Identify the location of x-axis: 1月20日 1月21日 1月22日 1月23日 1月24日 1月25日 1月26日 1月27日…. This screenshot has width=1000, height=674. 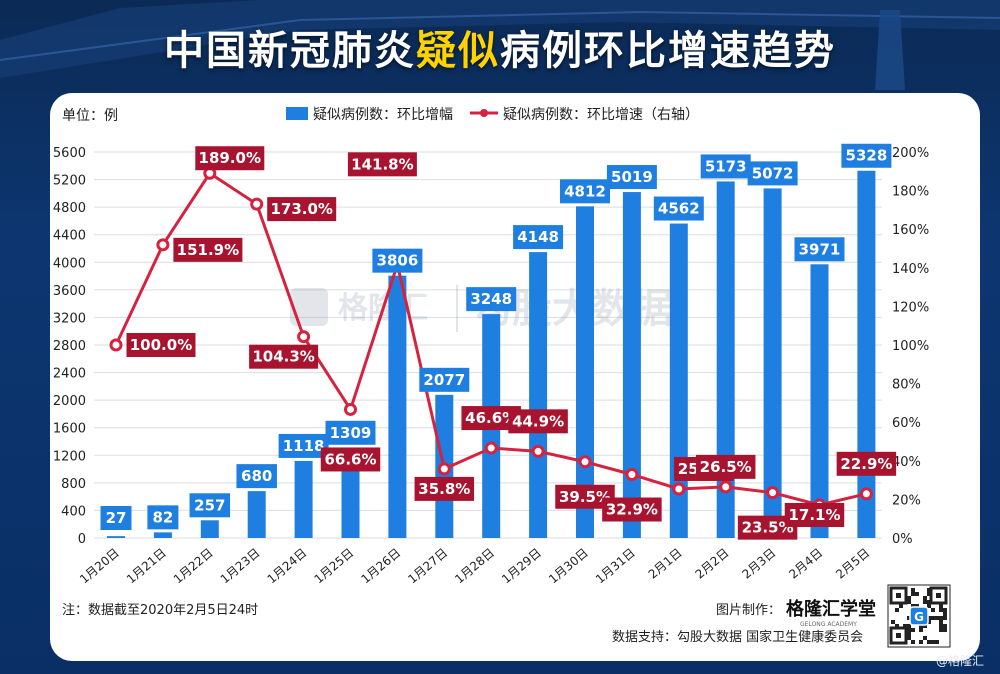
(474, 566).